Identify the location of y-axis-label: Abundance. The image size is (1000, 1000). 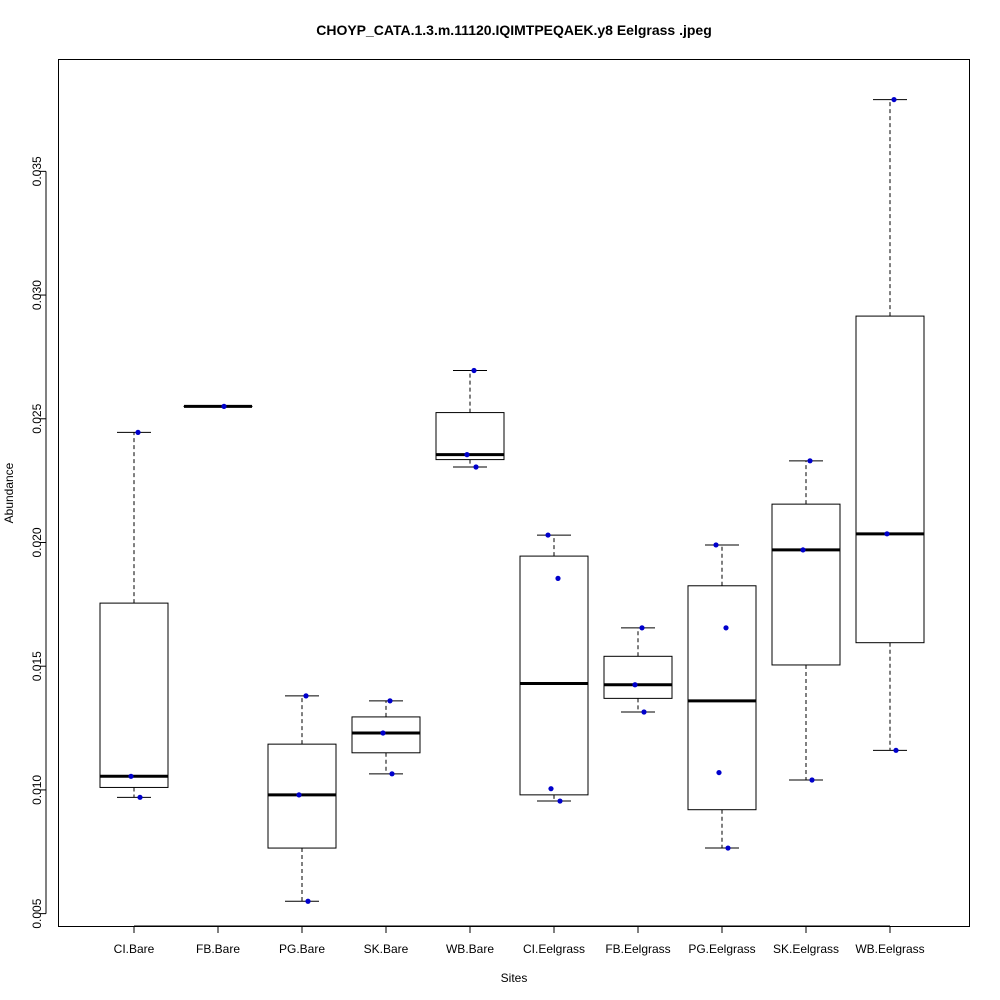
(9, 492).